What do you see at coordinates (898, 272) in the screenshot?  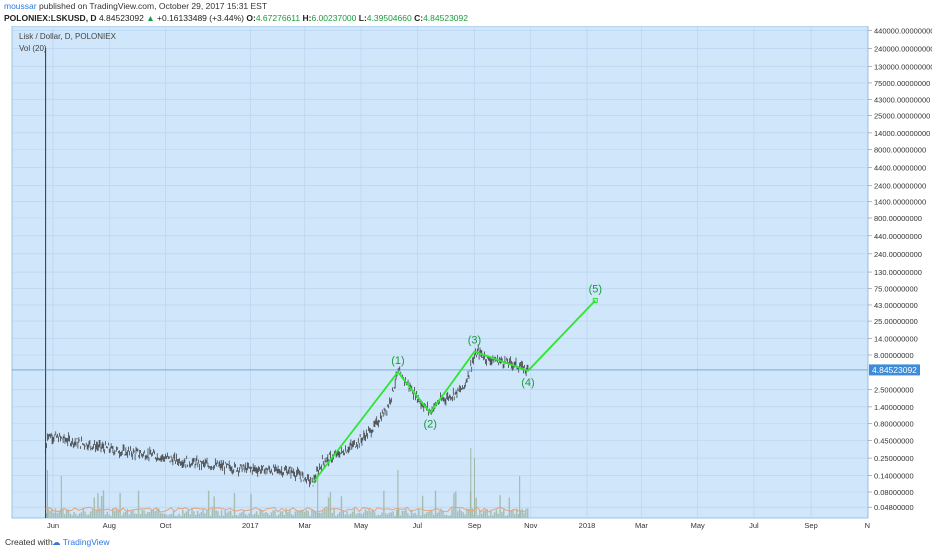 I see `y-tick-label: 130.00000000` at bounding box center [898, 272].